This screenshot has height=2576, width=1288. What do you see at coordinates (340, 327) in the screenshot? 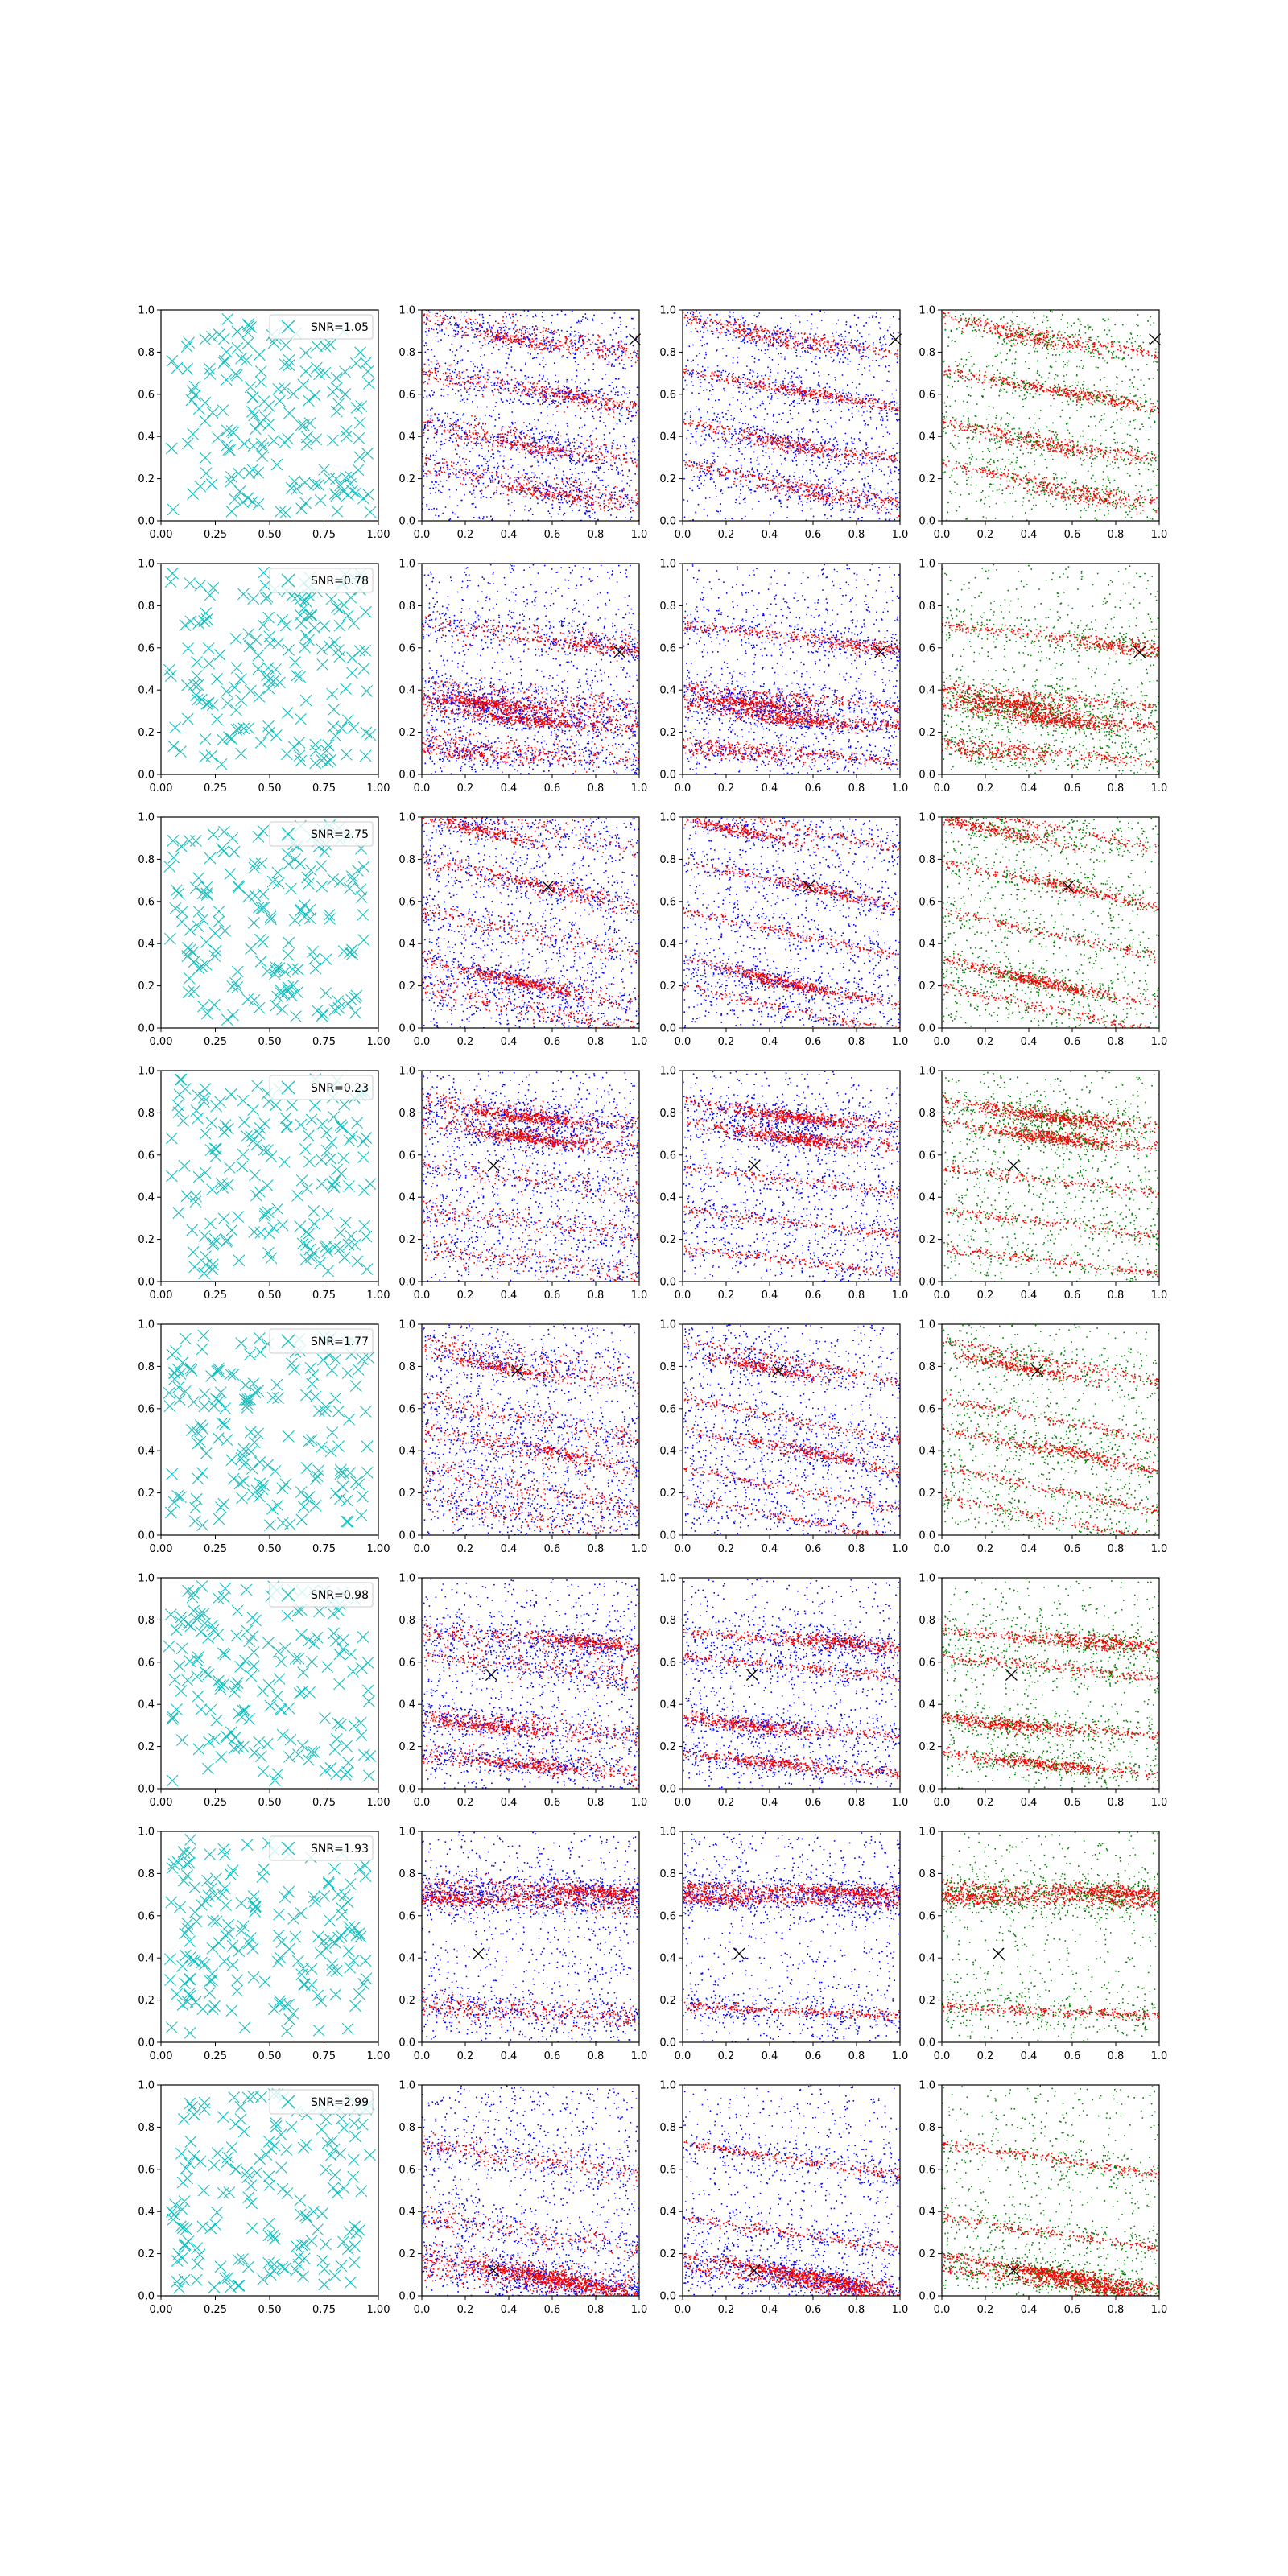
I see `legend-label: SNR=1.05` at bounding box center [340, 327].